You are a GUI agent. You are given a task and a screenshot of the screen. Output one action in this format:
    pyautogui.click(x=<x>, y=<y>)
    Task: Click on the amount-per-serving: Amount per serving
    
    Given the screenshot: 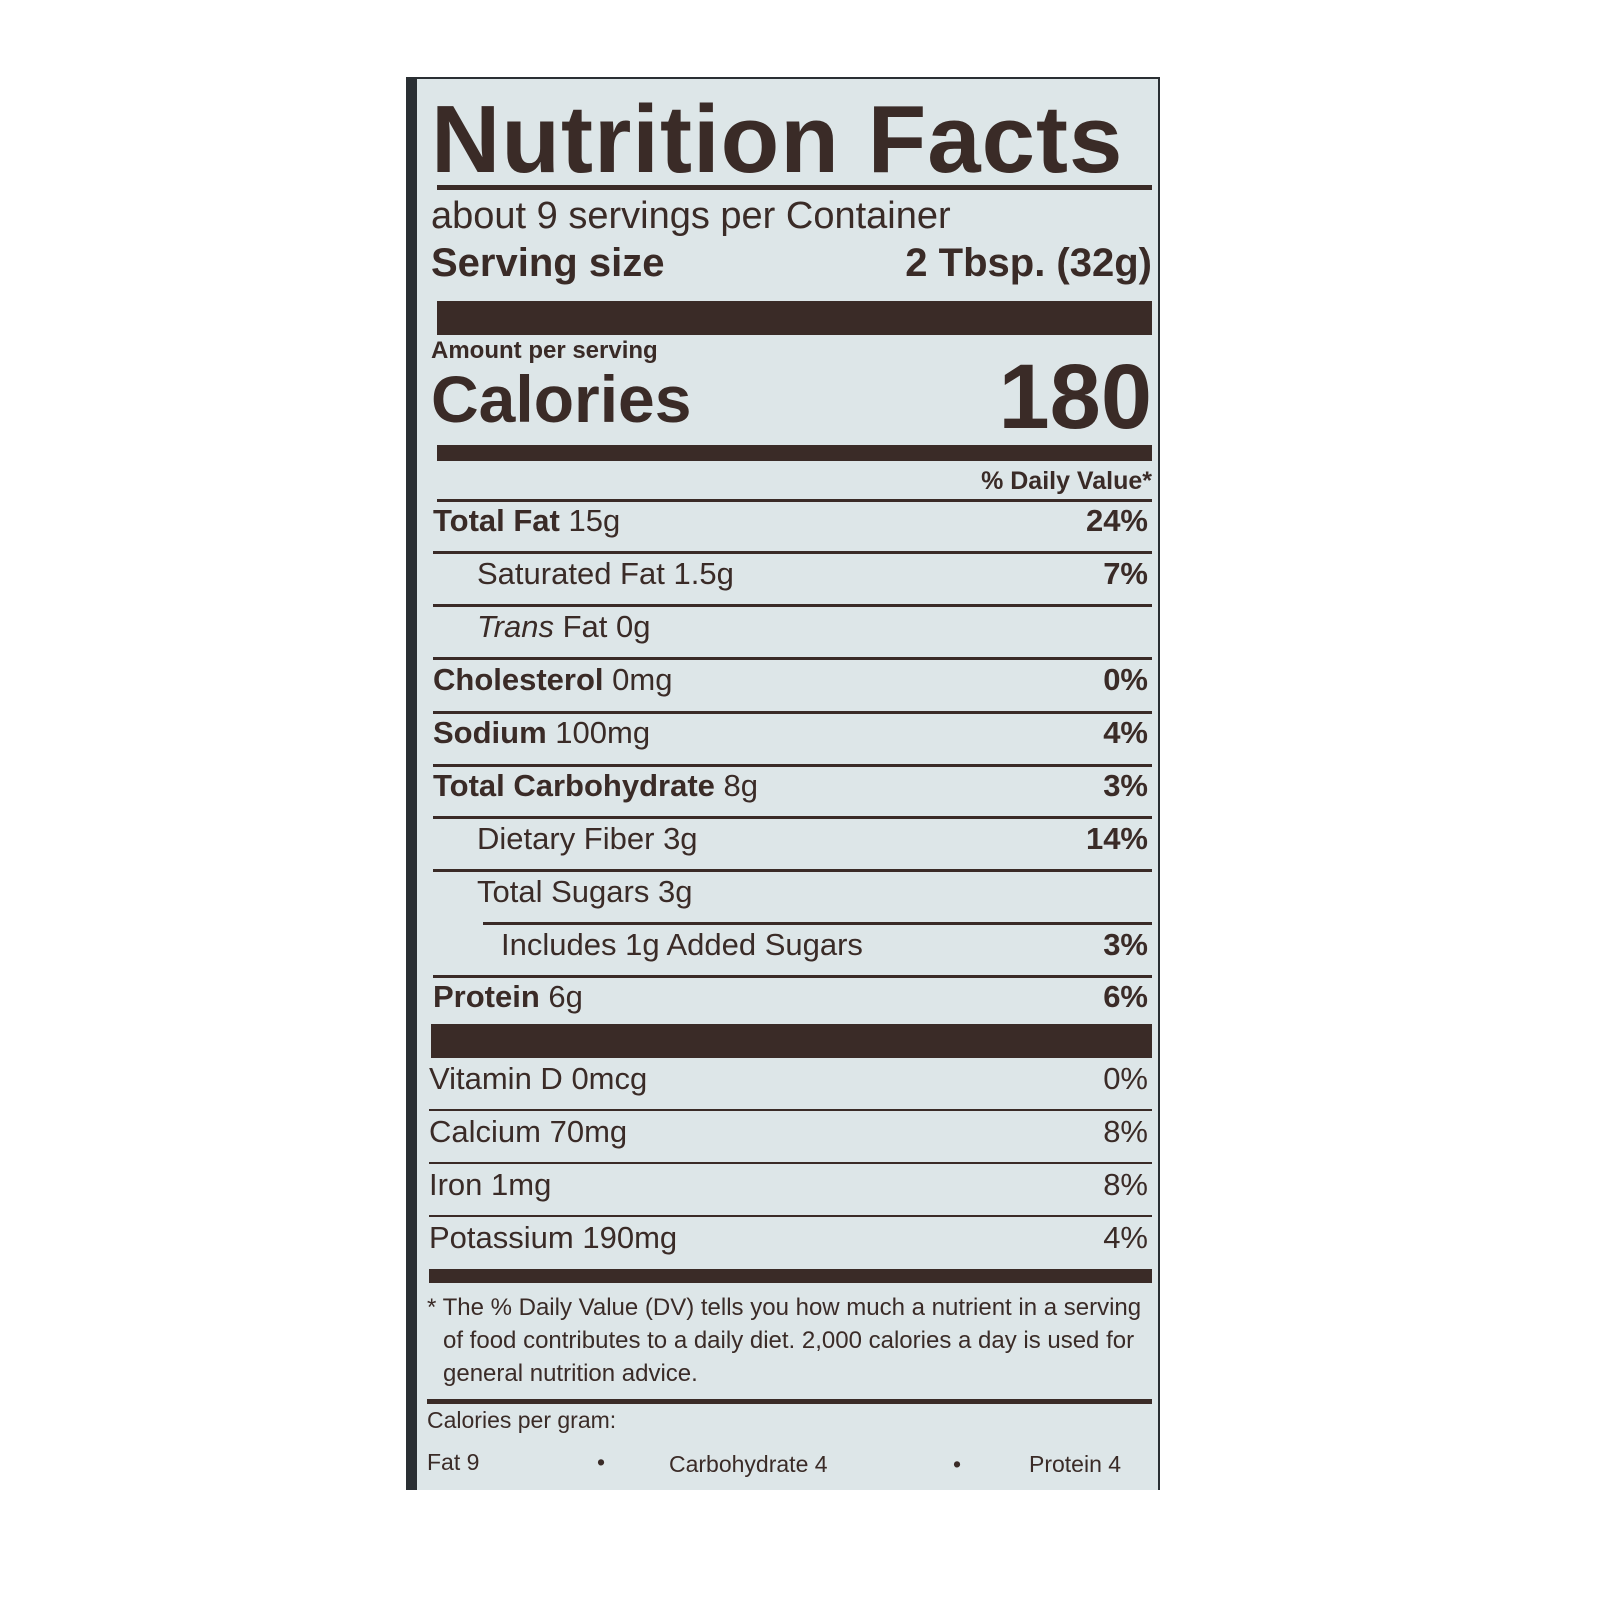 What is the action you would take?
    pyautogui.click(x=544, y=350)
    